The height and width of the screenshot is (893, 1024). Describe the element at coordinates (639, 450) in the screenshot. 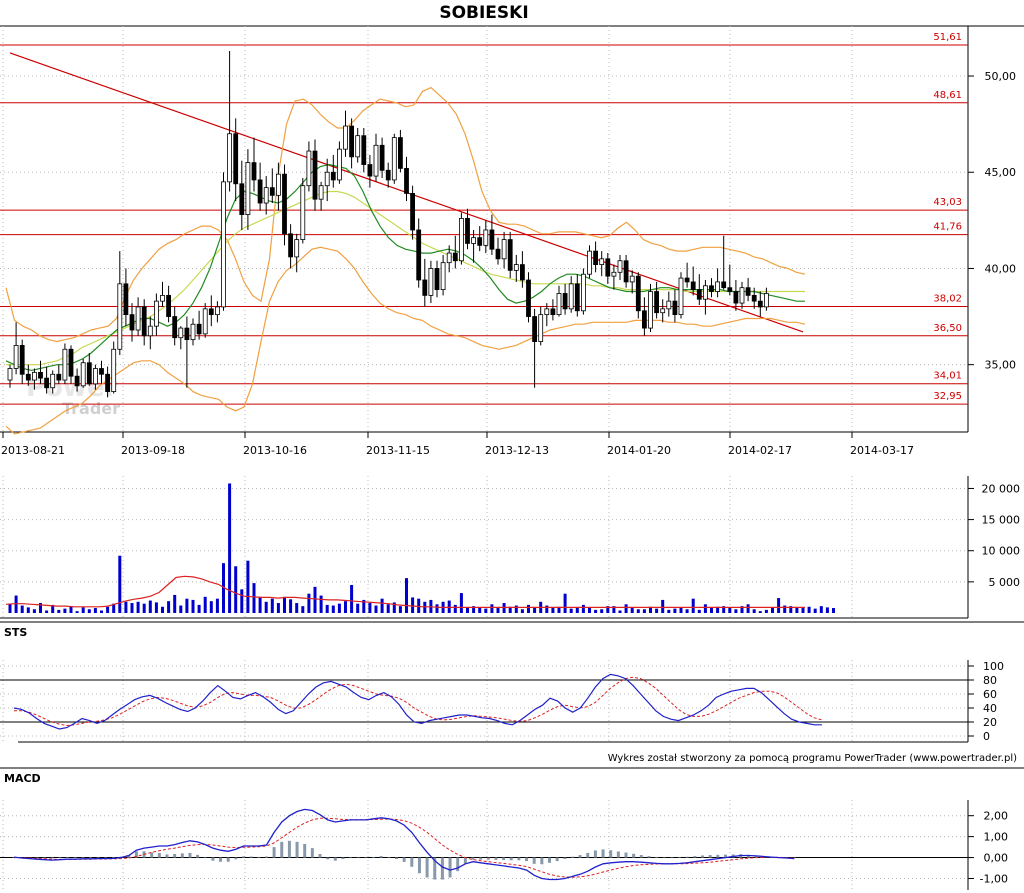

I see `price-xtick-label-5: 2014-01-20` at that location.